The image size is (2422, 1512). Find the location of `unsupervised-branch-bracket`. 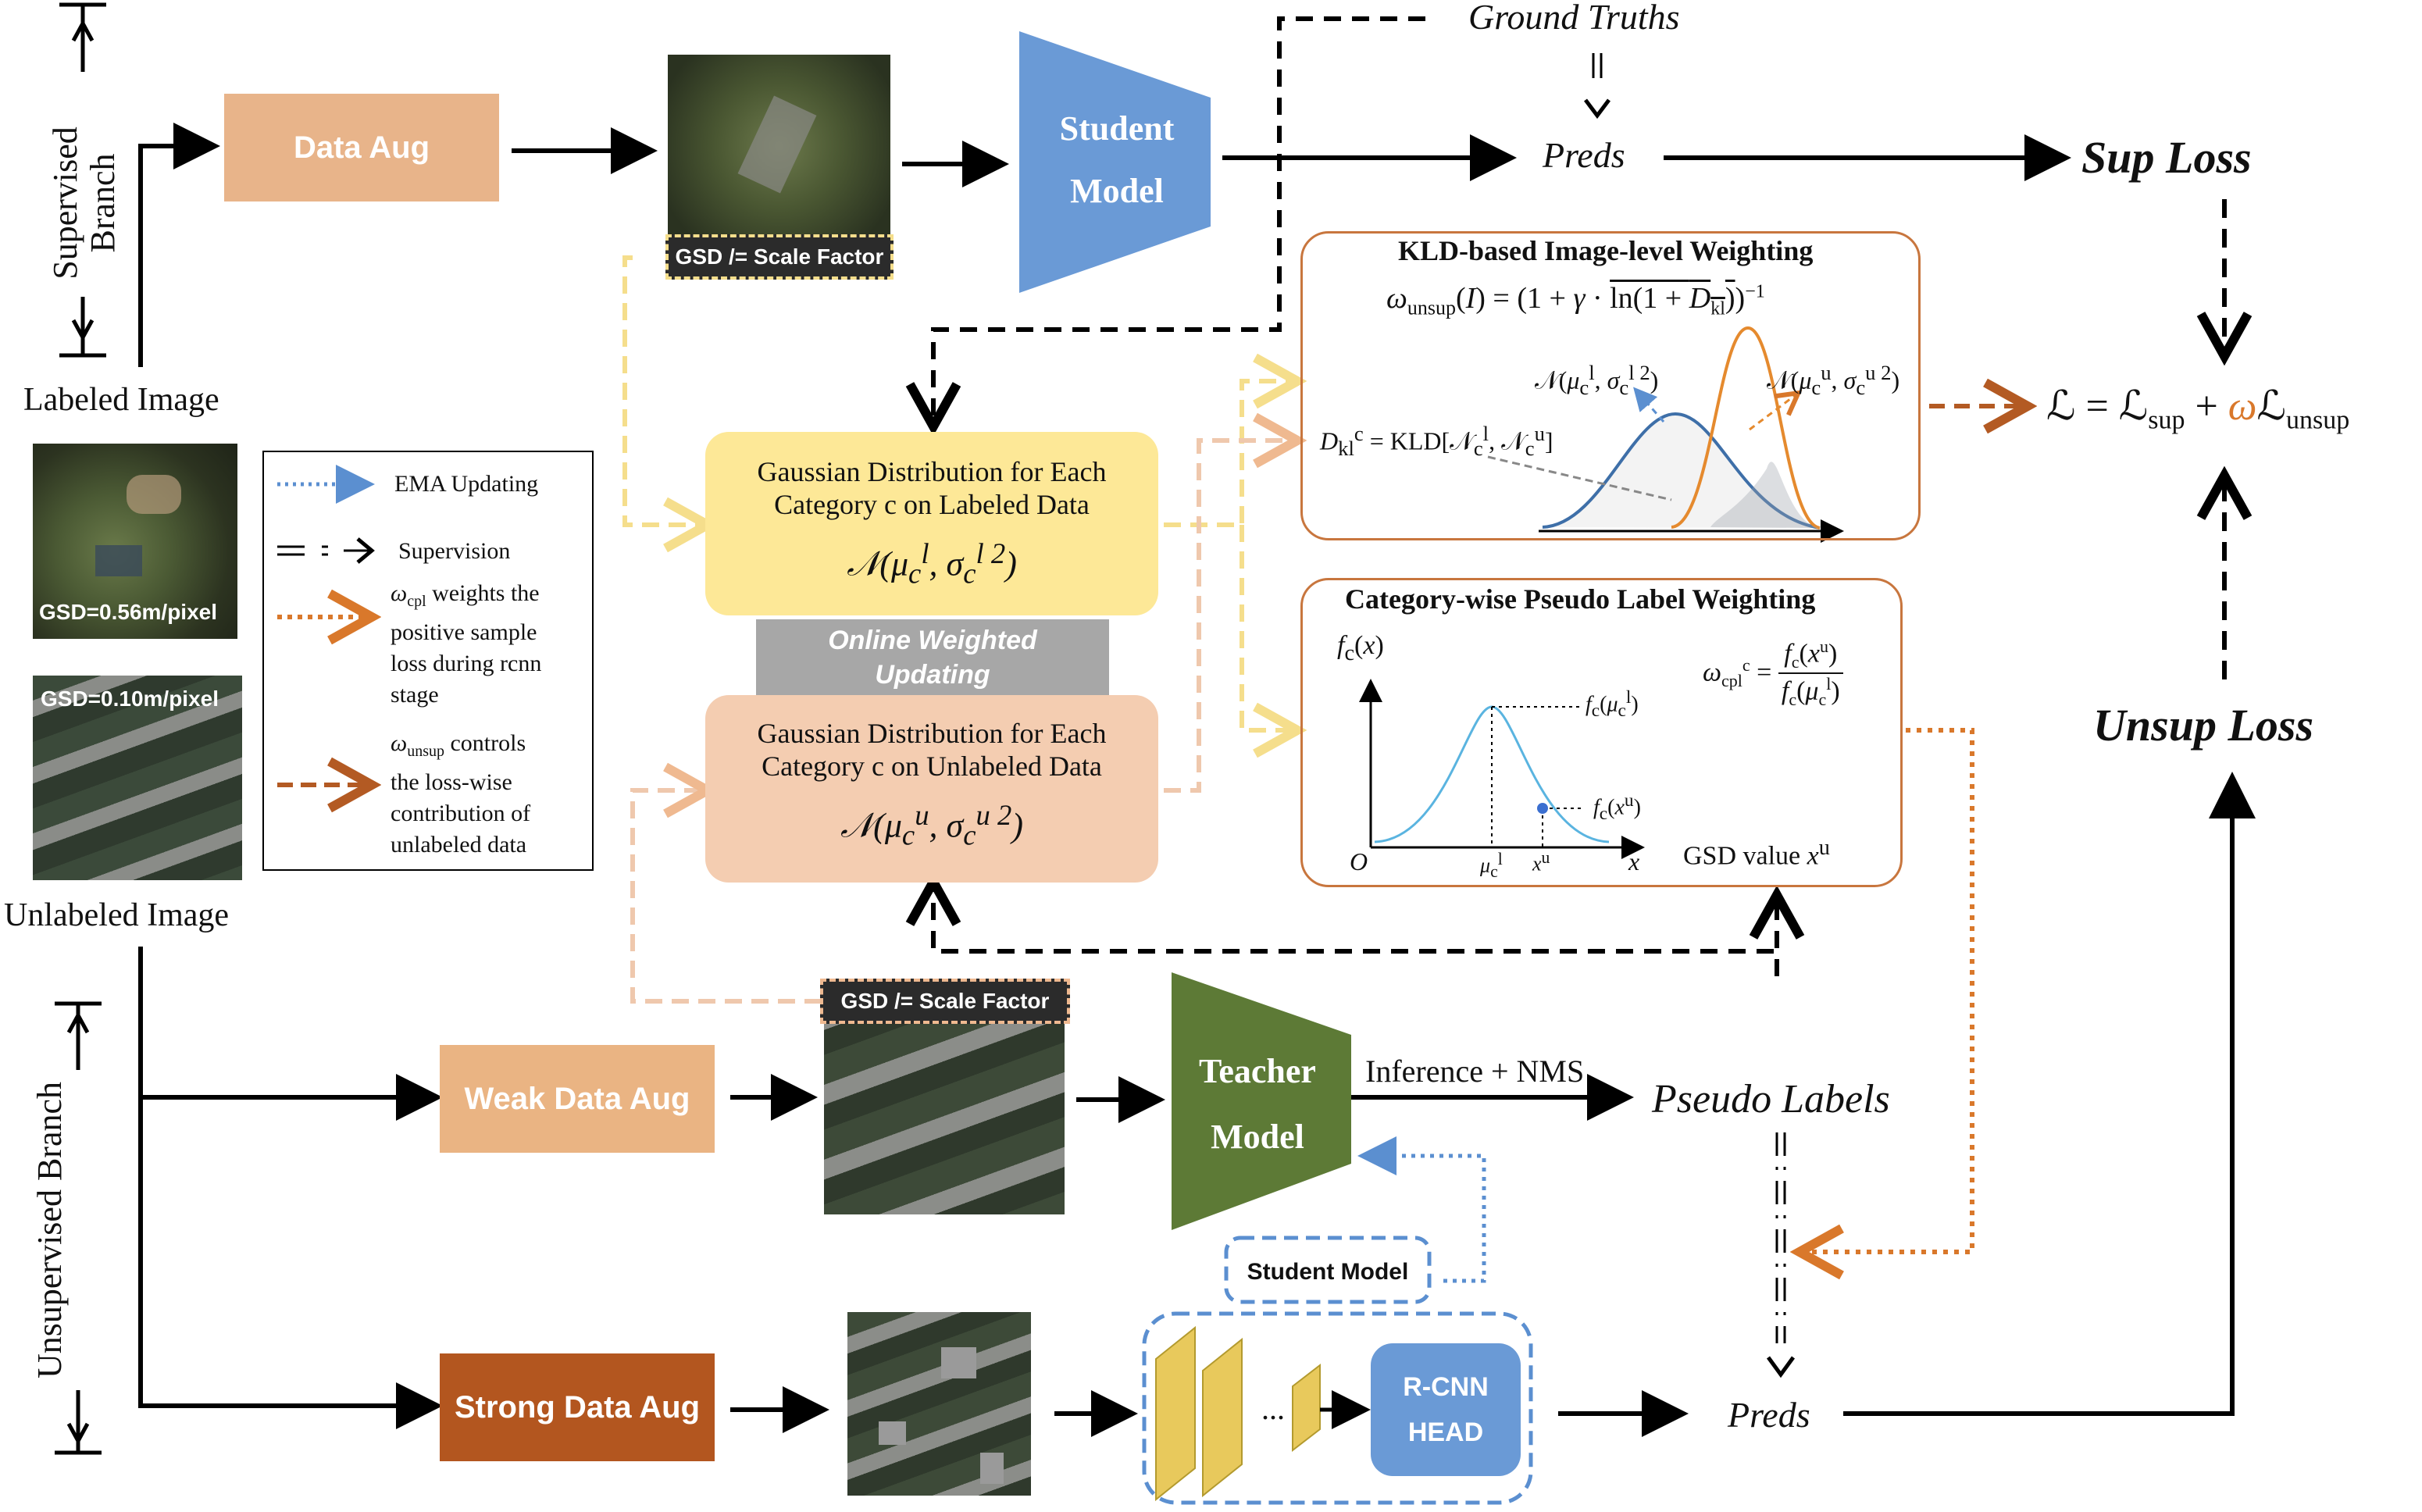

unsupervised-branch-bracket is located at coordinates (79, 1228).